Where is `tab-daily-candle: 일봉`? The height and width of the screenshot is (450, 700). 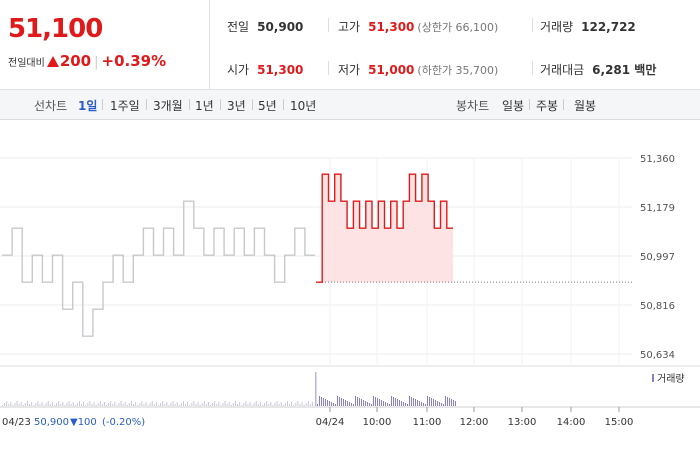
tab-daily-candle: 일봉 is located at coordinates (513, 106).